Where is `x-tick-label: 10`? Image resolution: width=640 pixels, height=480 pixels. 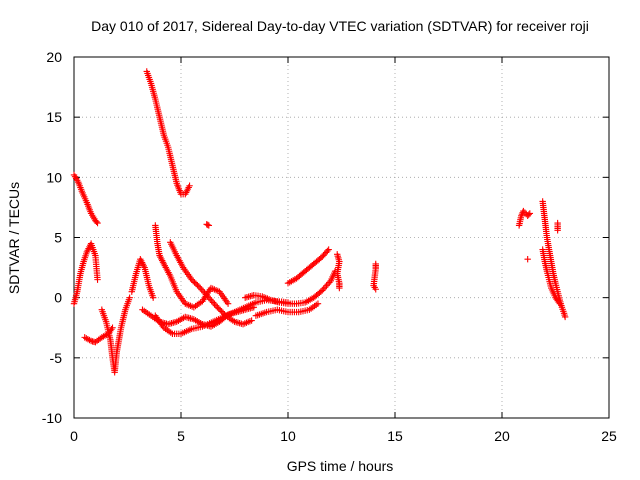
x-tick-label: 10 is located at coordinates (288, 436).